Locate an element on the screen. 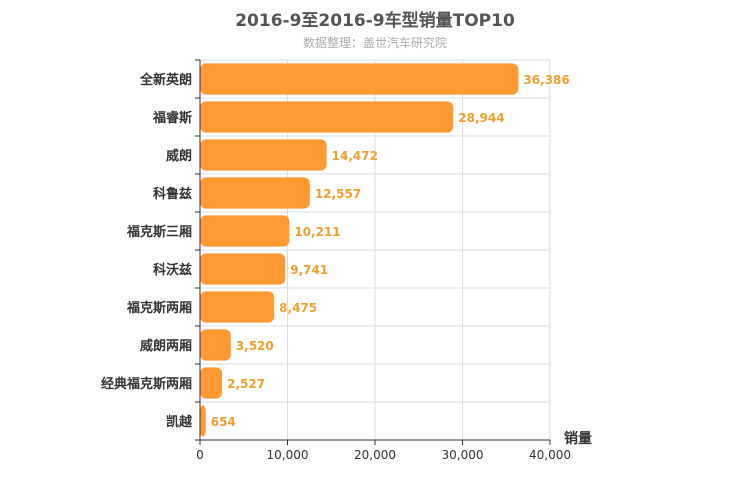 Image resolution: width=750 pixels, height=500 pixels. data-label: 8,475 is located at coordinates (298, 308).